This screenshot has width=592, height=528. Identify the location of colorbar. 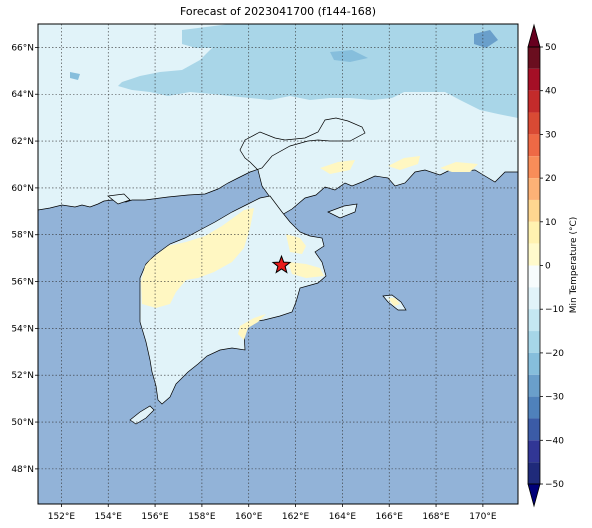
(534, 265).